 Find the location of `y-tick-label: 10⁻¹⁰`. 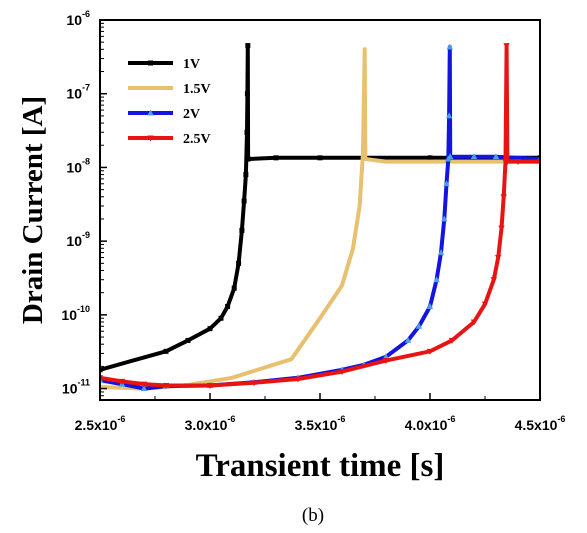

y-tick-label: 10⁻¹⁰ is located at coordinates (75, 313).